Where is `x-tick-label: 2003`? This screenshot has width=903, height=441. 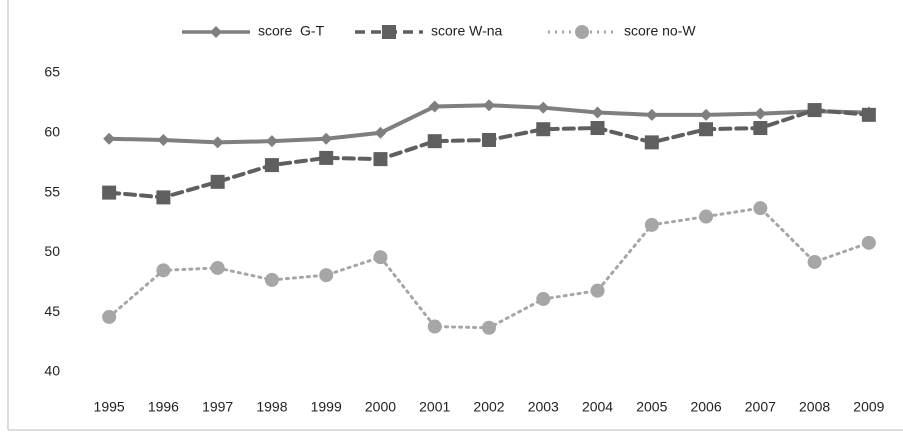 x-tick-label: 2003 is located at coordinates (543, 407).